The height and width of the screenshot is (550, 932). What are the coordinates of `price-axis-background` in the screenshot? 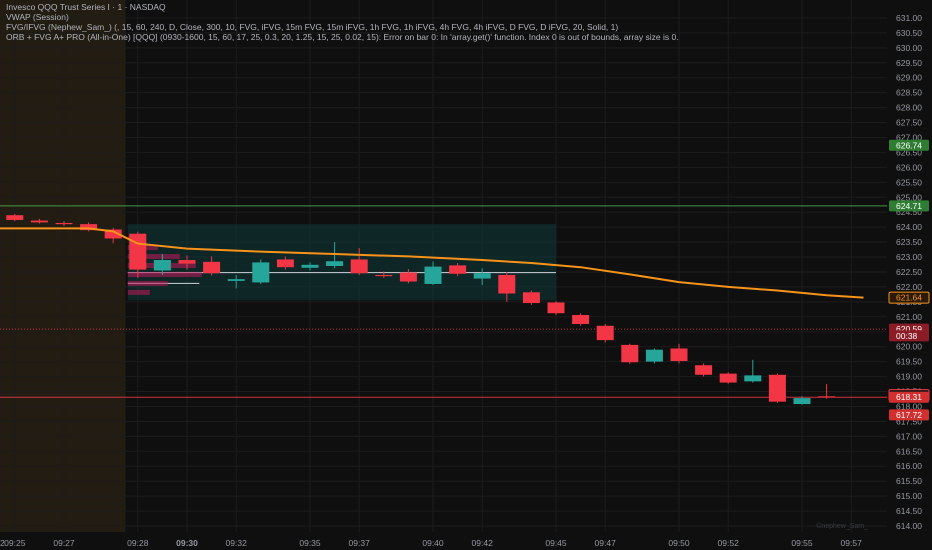 It's located at (909, 275).